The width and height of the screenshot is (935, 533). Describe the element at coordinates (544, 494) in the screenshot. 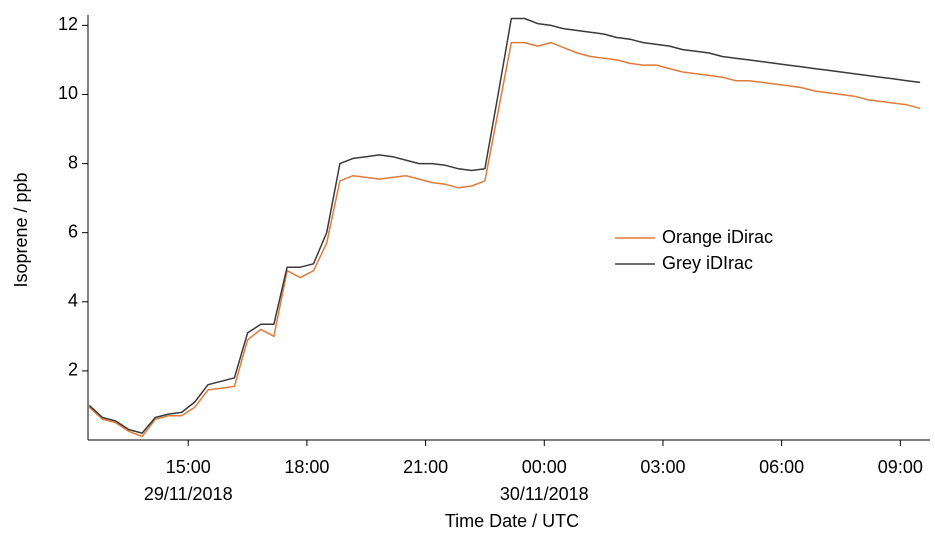

I see `x-tick-date-label: 30/11/2018` at that location.